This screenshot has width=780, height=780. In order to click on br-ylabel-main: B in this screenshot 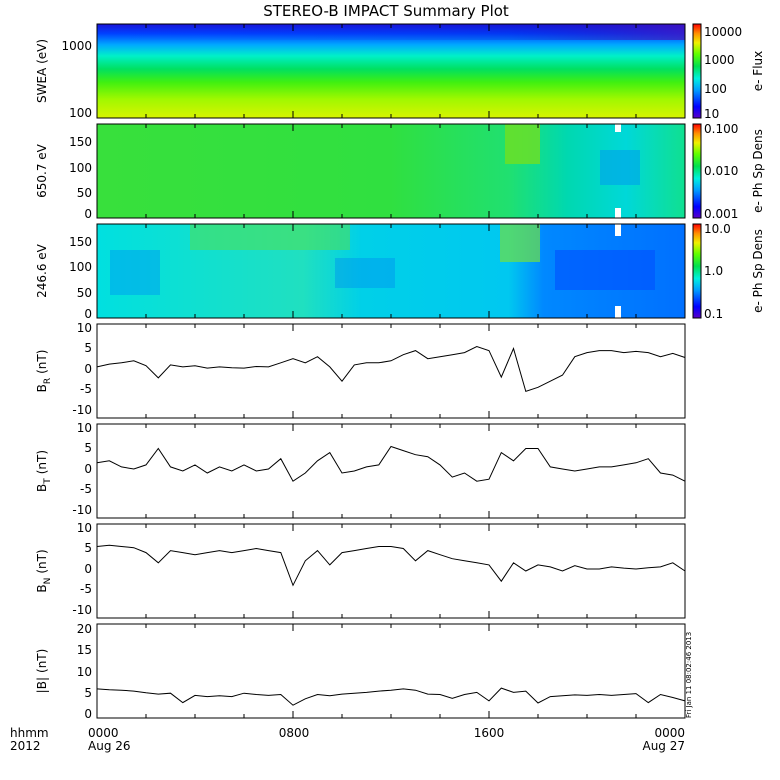, I will do `click(42, 388)`.